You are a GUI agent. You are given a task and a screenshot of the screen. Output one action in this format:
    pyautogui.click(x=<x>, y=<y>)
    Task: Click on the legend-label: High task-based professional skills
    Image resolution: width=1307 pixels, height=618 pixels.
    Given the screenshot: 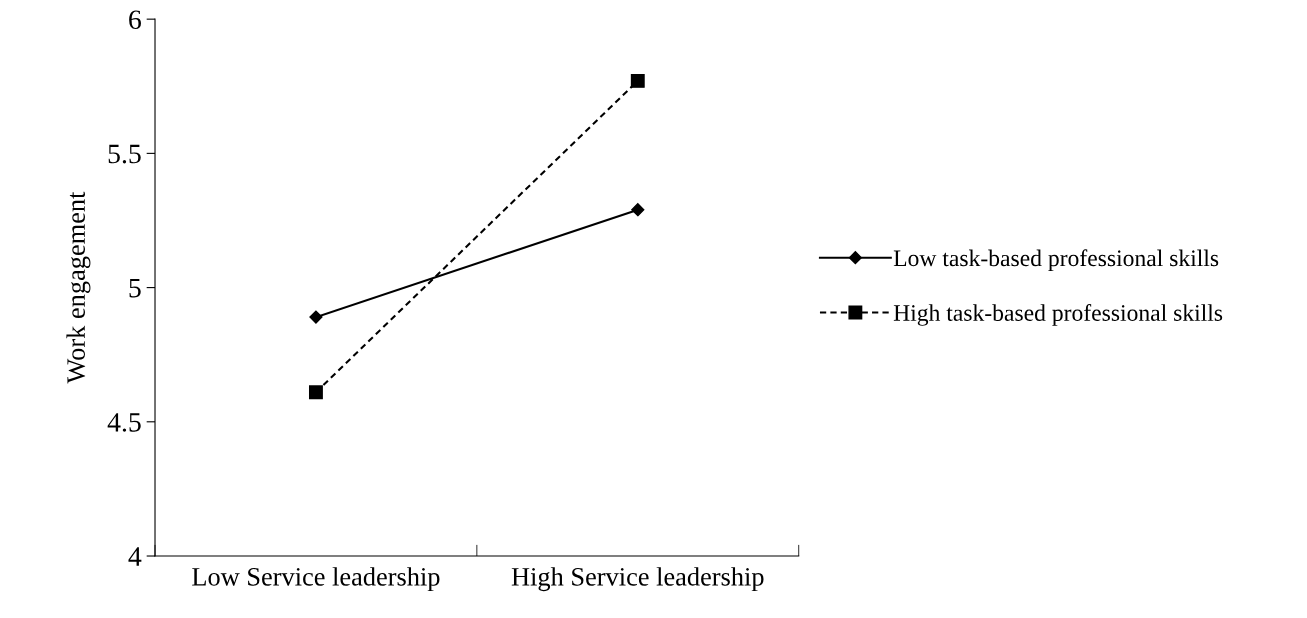 What is the action you would take?
    pyautogui.click(x=1058, y=315)
    